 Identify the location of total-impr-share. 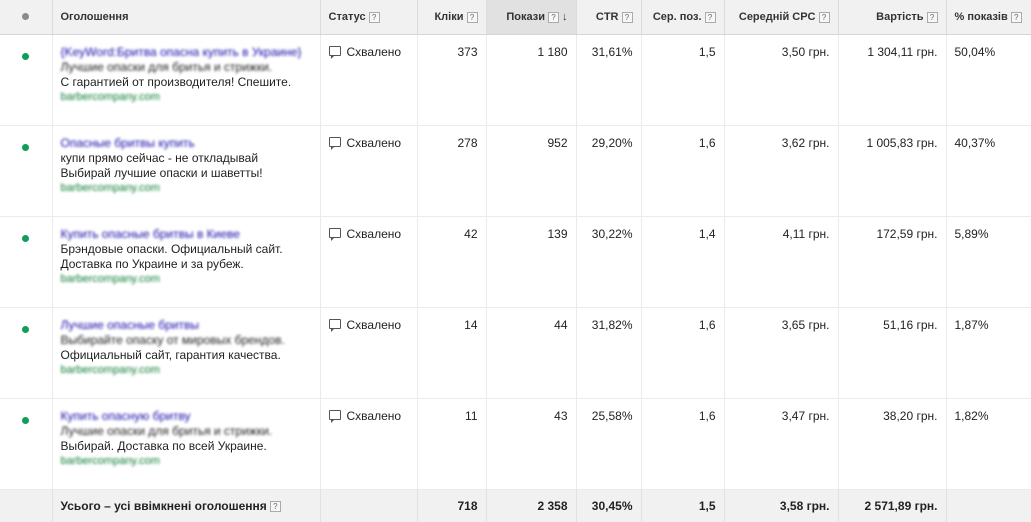
(988, 506).